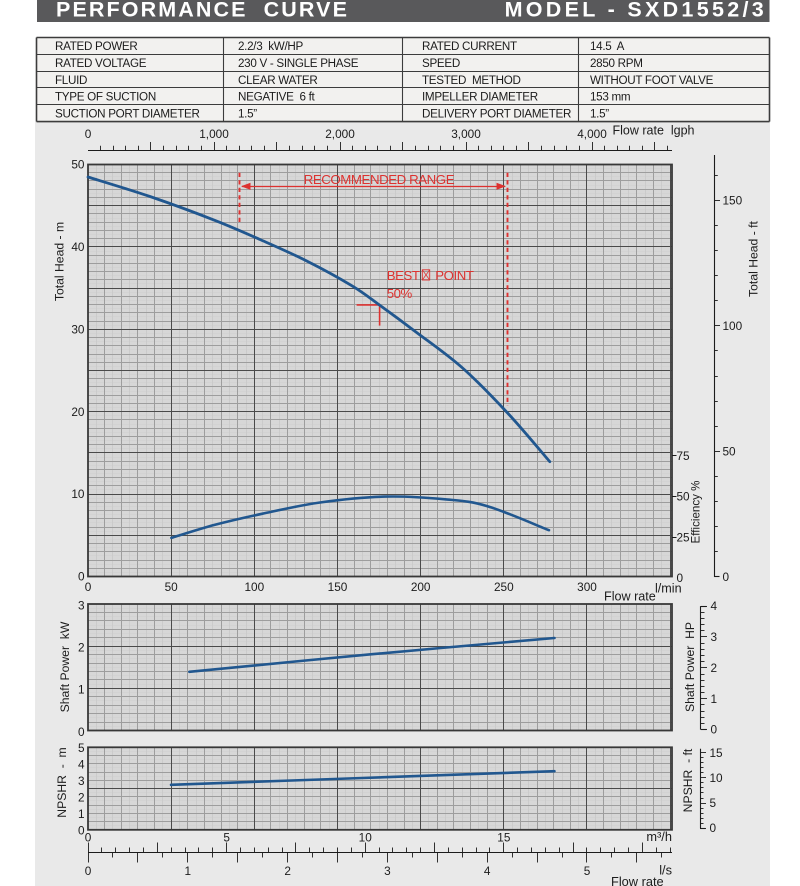  I want to click on svg-text: Efficiency %, so click(695, 512).